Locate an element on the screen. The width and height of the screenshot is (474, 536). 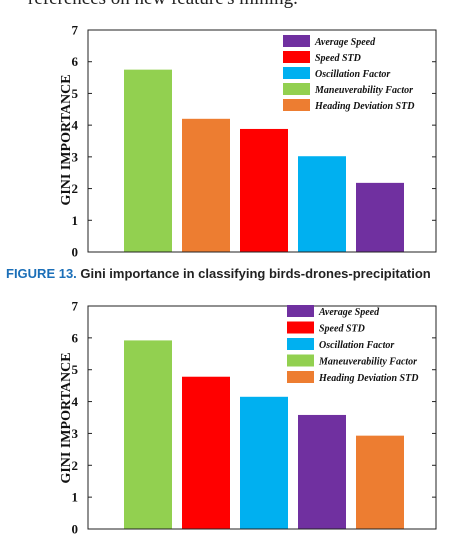
intro-text: references on new feature's mining. is located at coordinates (163, 5).